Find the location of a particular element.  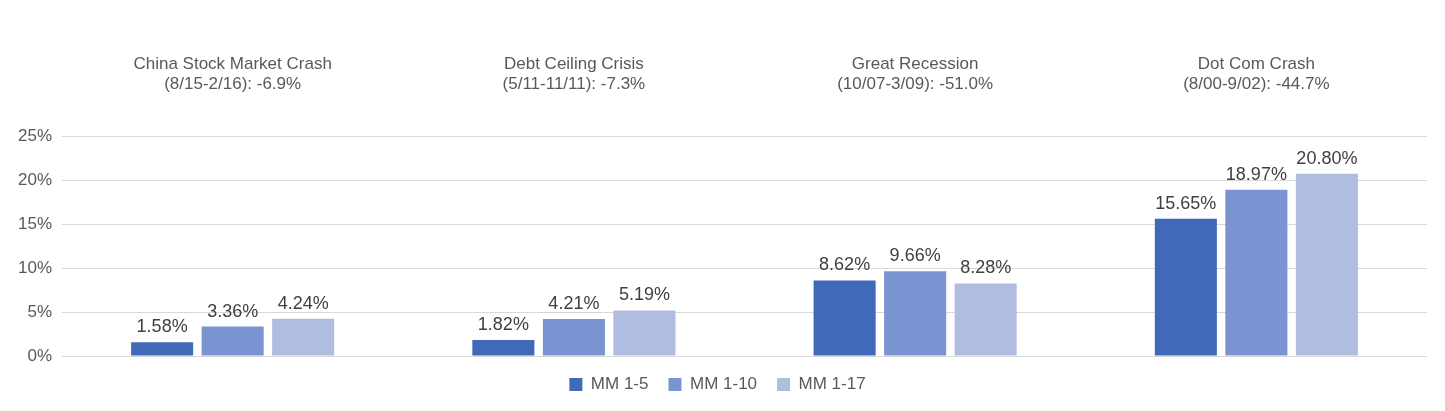

data-label: 1.82% is located at coordinates (503, 324).